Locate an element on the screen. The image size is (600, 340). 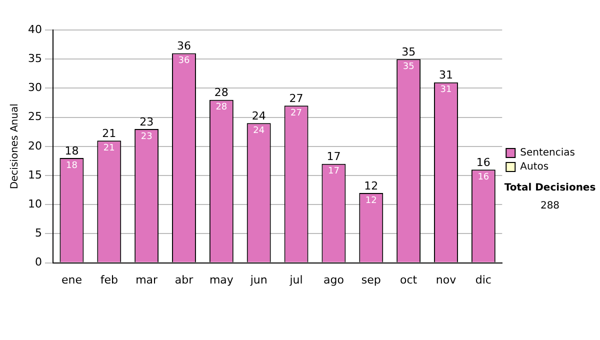
data-label: 27 is located at coordinates (296, 113).